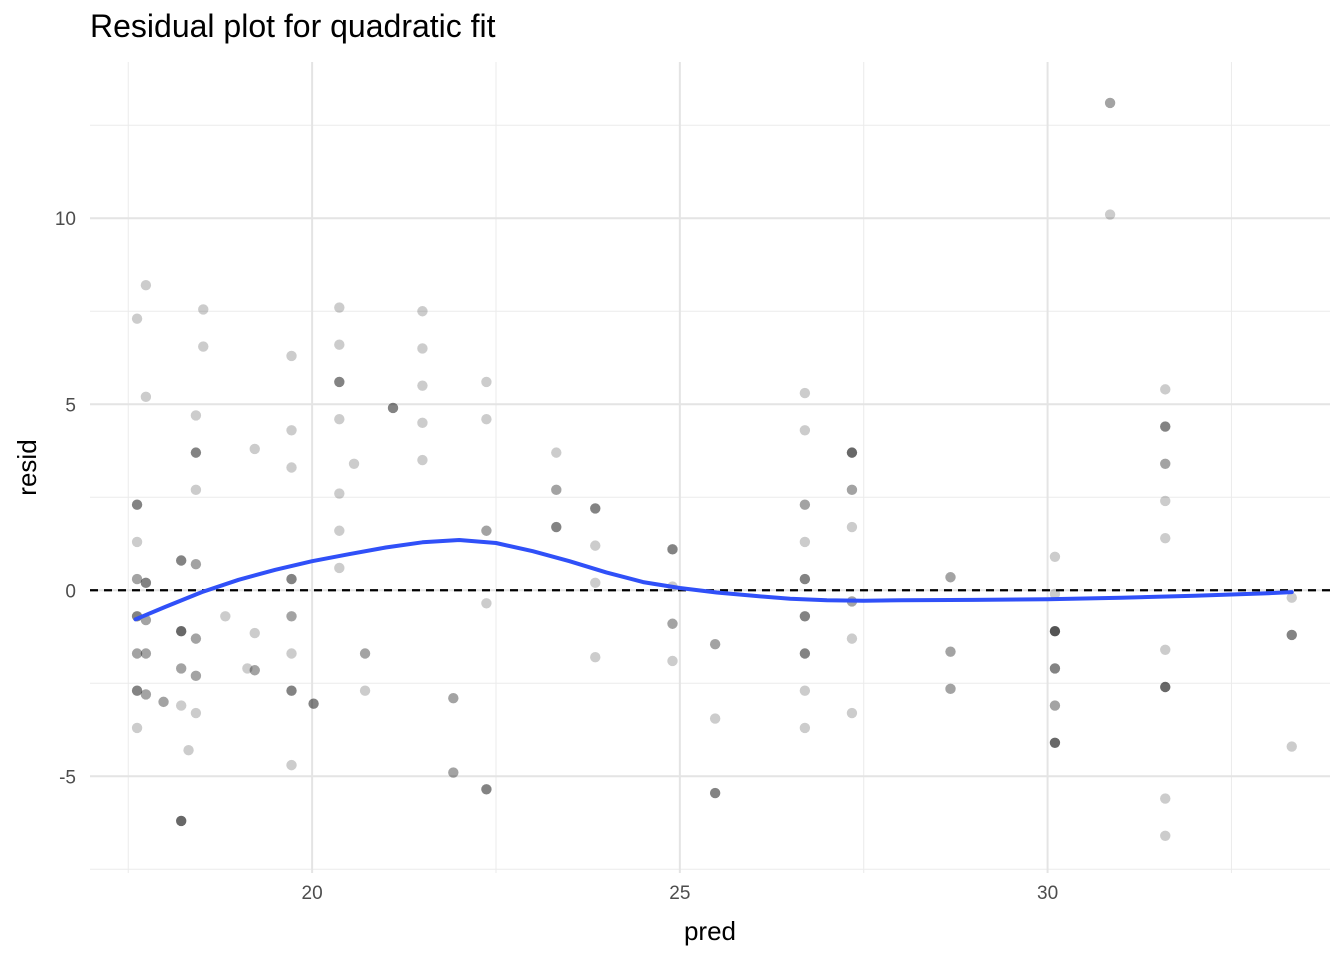 The width and height of the screenshot is (1344, 960). I want to click on y-tick-label: 0, so click(70, 591).